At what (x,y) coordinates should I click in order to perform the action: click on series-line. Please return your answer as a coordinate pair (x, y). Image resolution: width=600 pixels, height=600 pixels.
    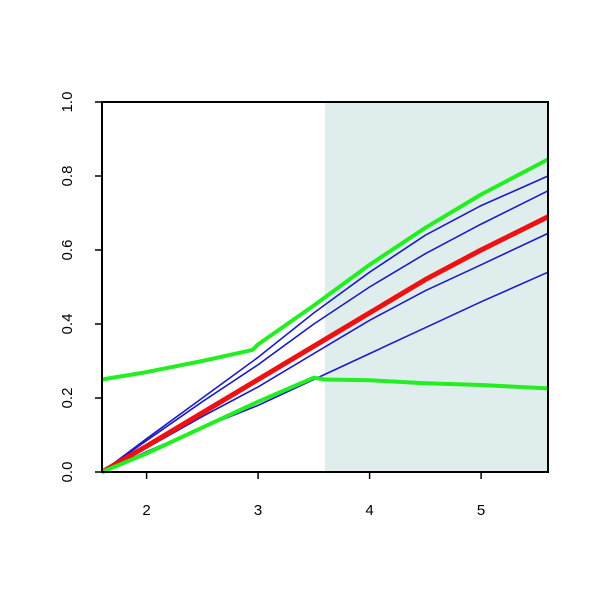
    Looking at the image, I should click on (325, 424).